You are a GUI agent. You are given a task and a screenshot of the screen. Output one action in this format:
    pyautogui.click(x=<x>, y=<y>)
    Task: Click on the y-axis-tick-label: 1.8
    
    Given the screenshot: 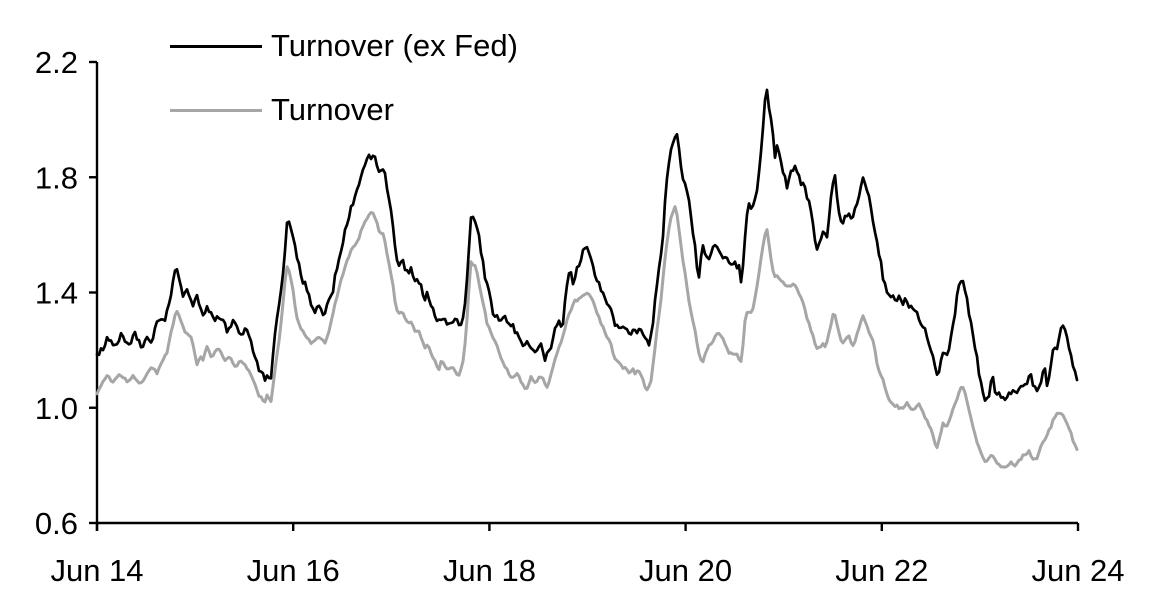 What is the action you would take?
    pyautogui.click(x=56, y=177)
    